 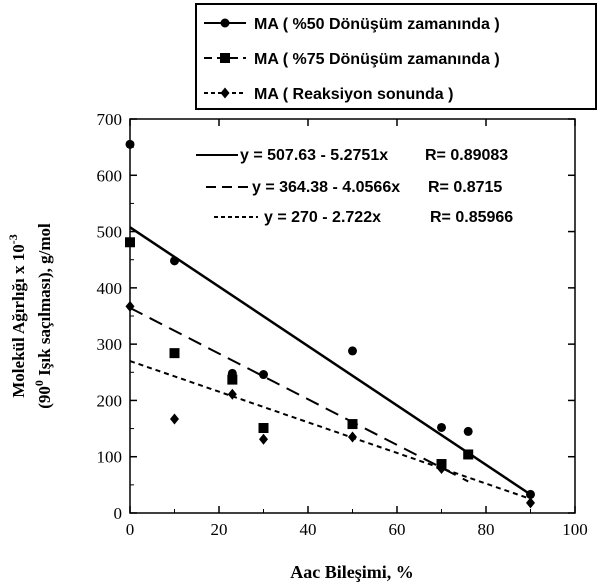 What do you see at coordinates (352, 572) in the screenshot?
I see `x-axis-label: Aac Bileşimi, %` at bounding box center [352, 572].